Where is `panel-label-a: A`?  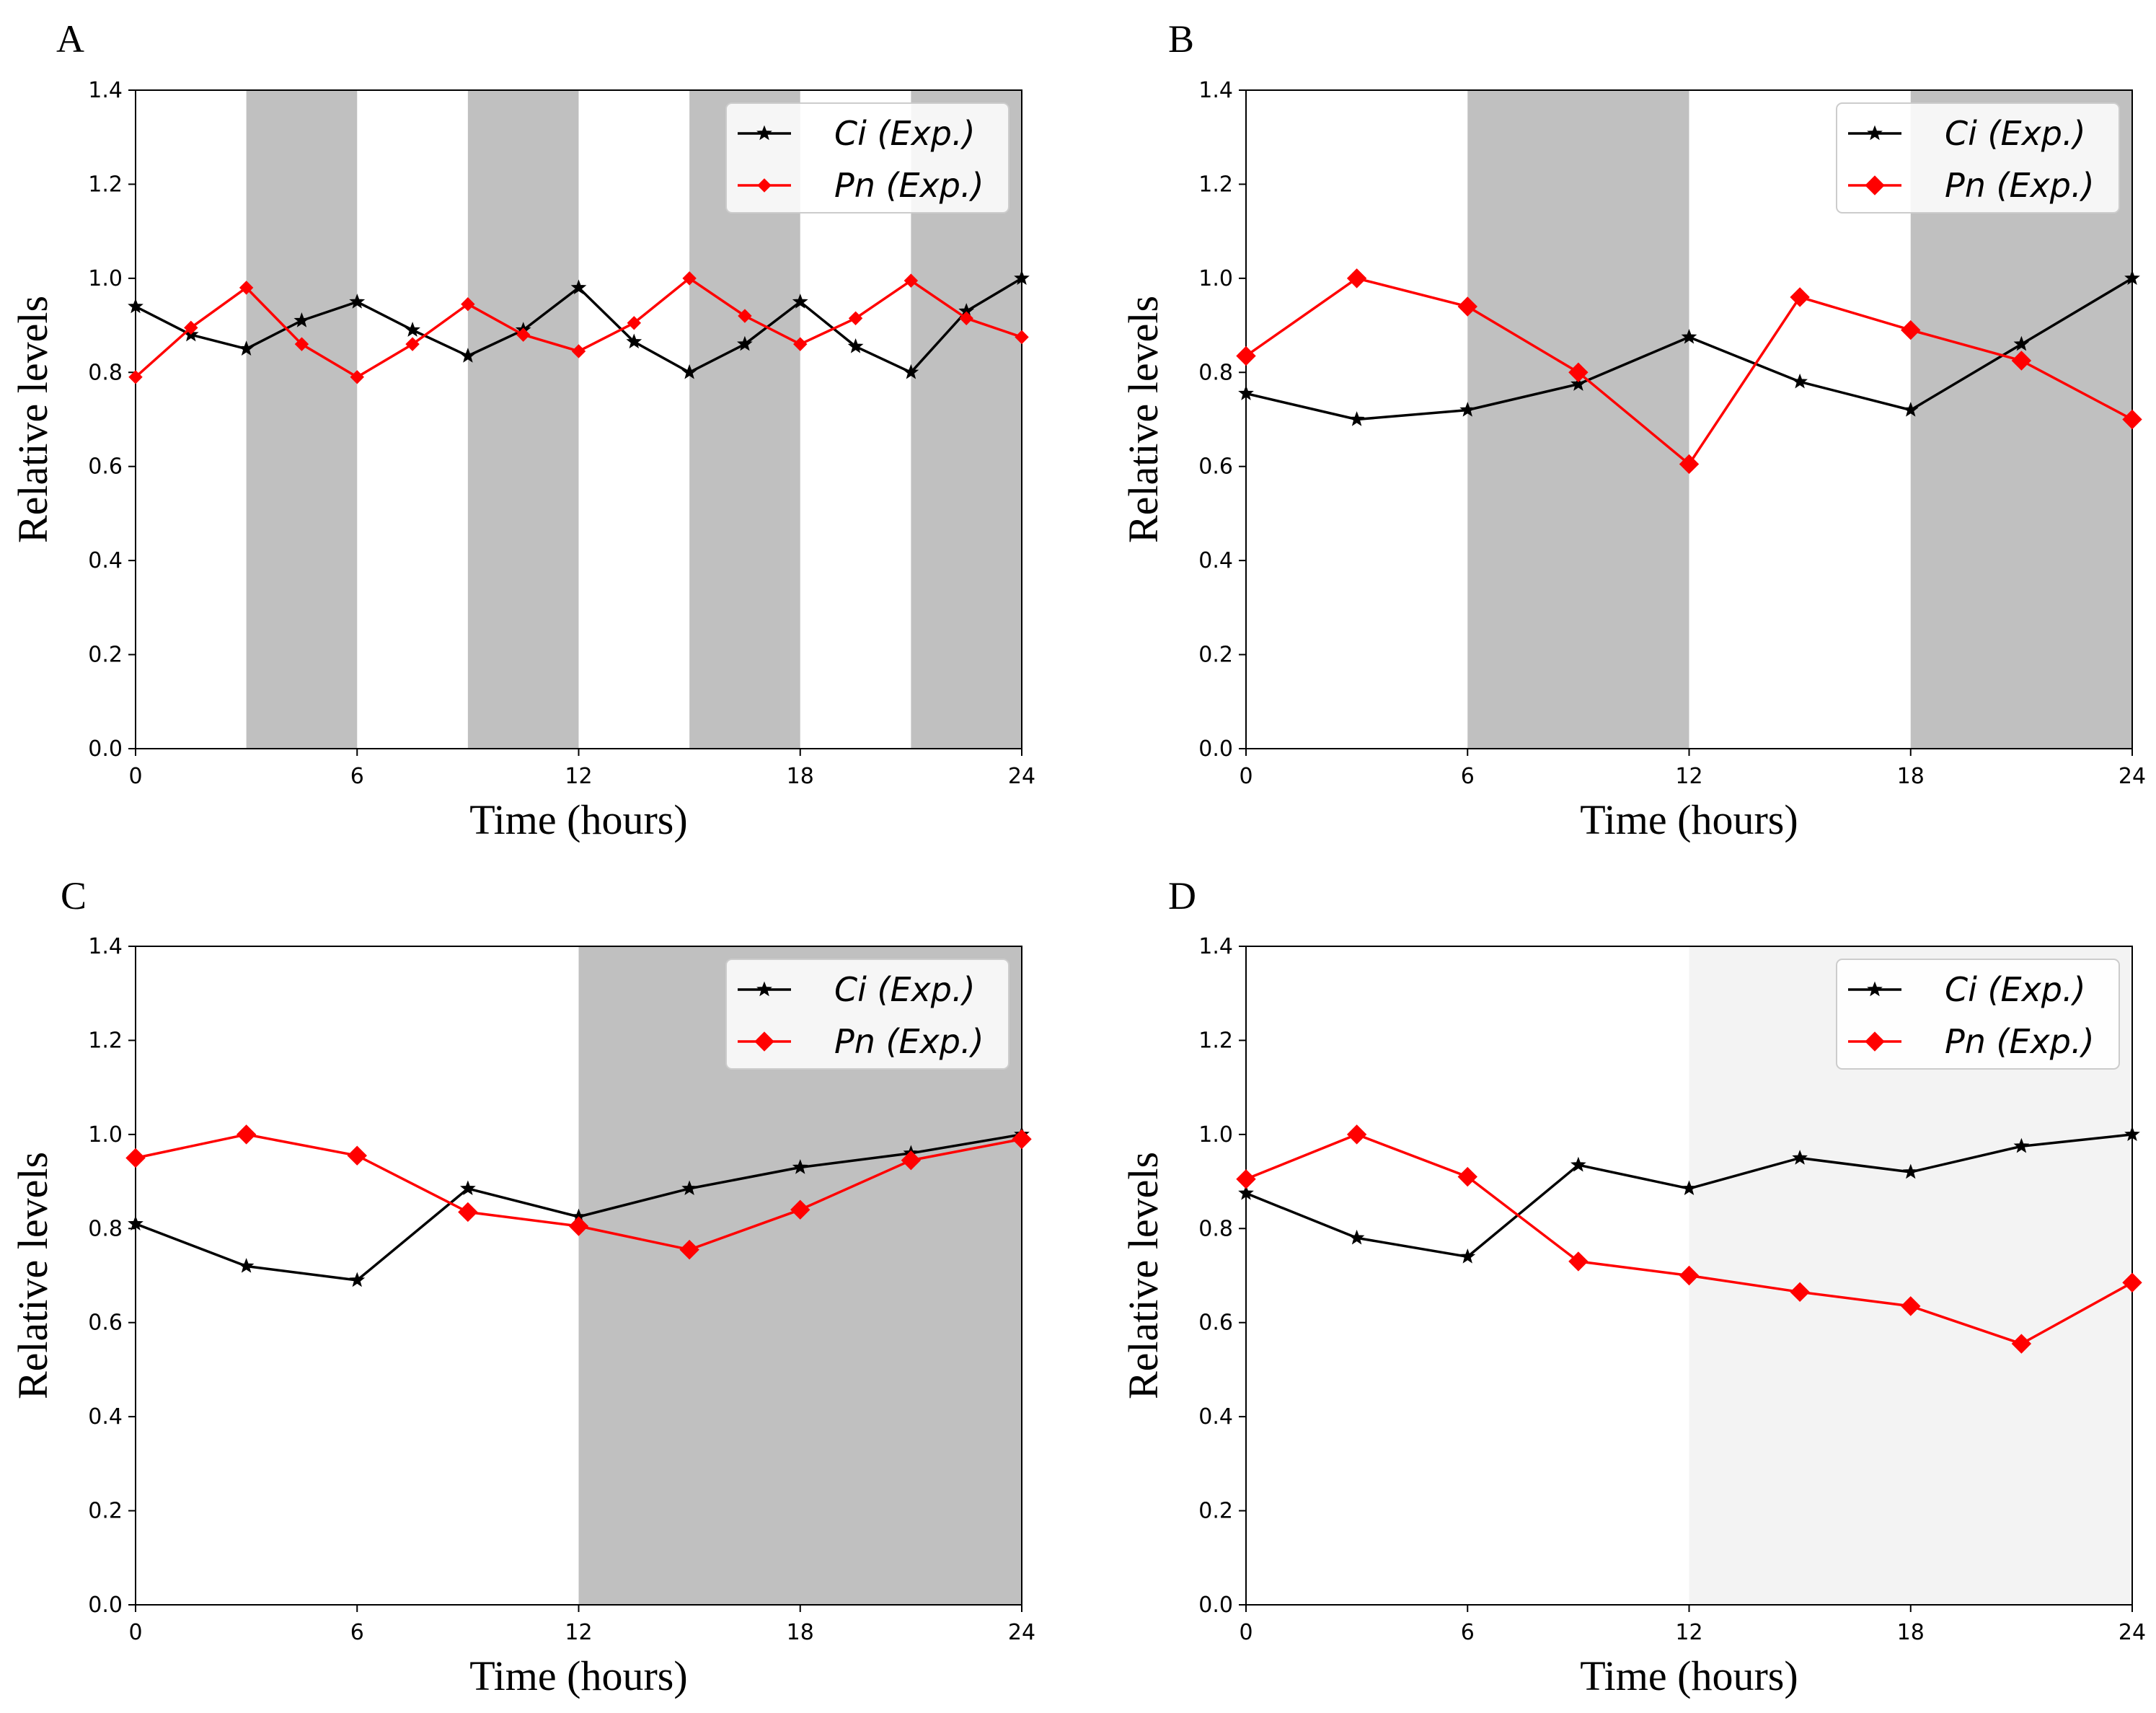
panel-label-a: A is located at coordinates (70, 39).